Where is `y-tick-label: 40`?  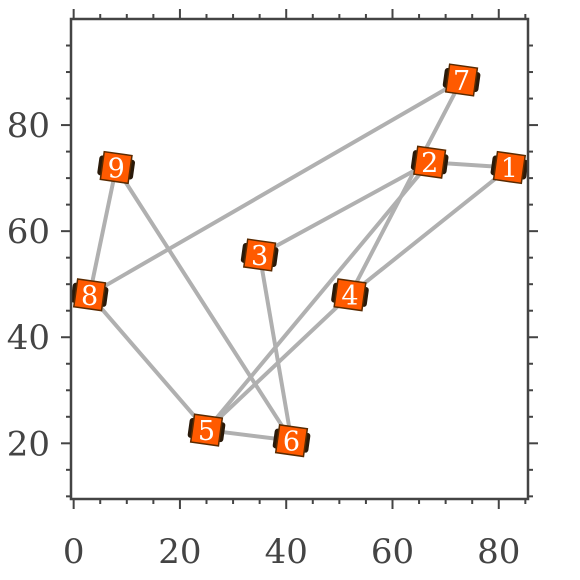 y-tick-label: 40 is located at coordinates (28, 338).